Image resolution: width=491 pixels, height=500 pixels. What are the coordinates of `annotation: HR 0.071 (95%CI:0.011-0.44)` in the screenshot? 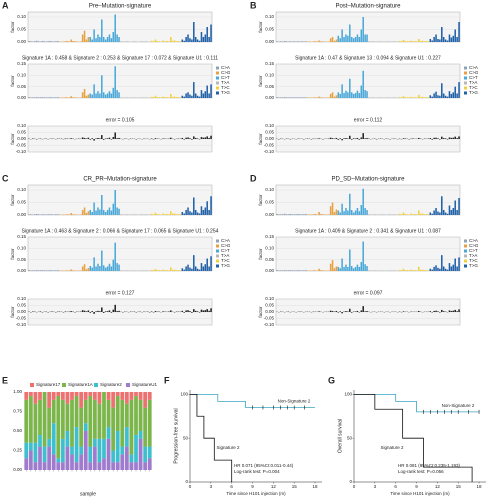 It's located at (264, 465).